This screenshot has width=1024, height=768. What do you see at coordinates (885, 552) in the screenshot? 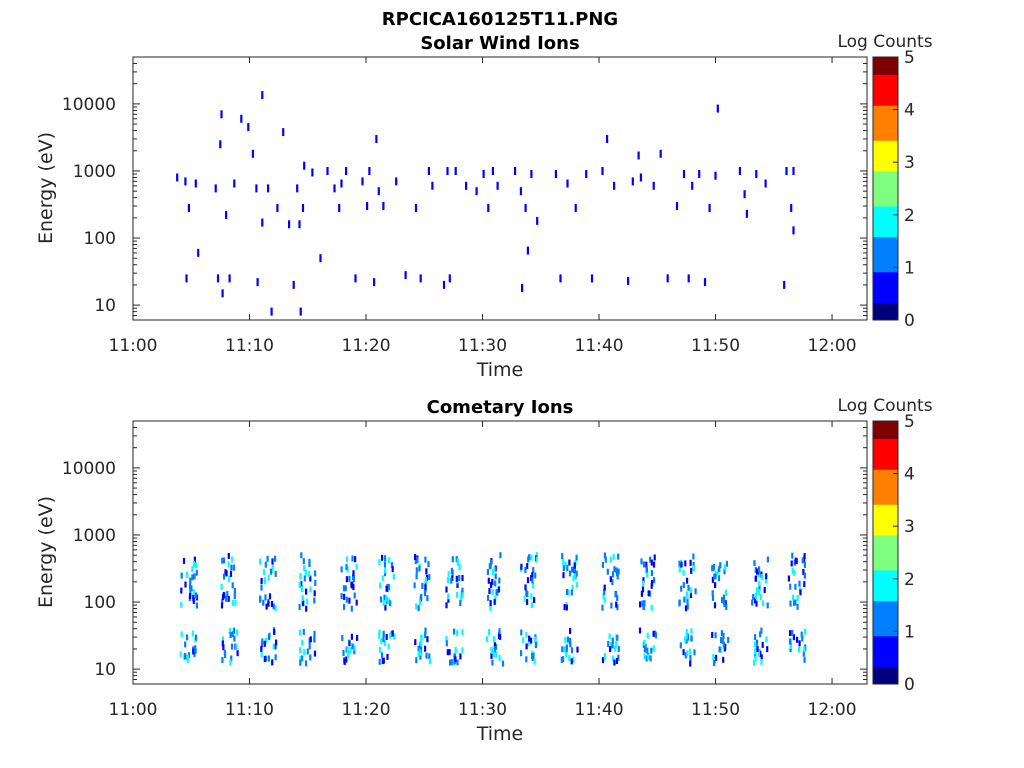
I see `colorbar-frame` at bounding box center [885, 552].